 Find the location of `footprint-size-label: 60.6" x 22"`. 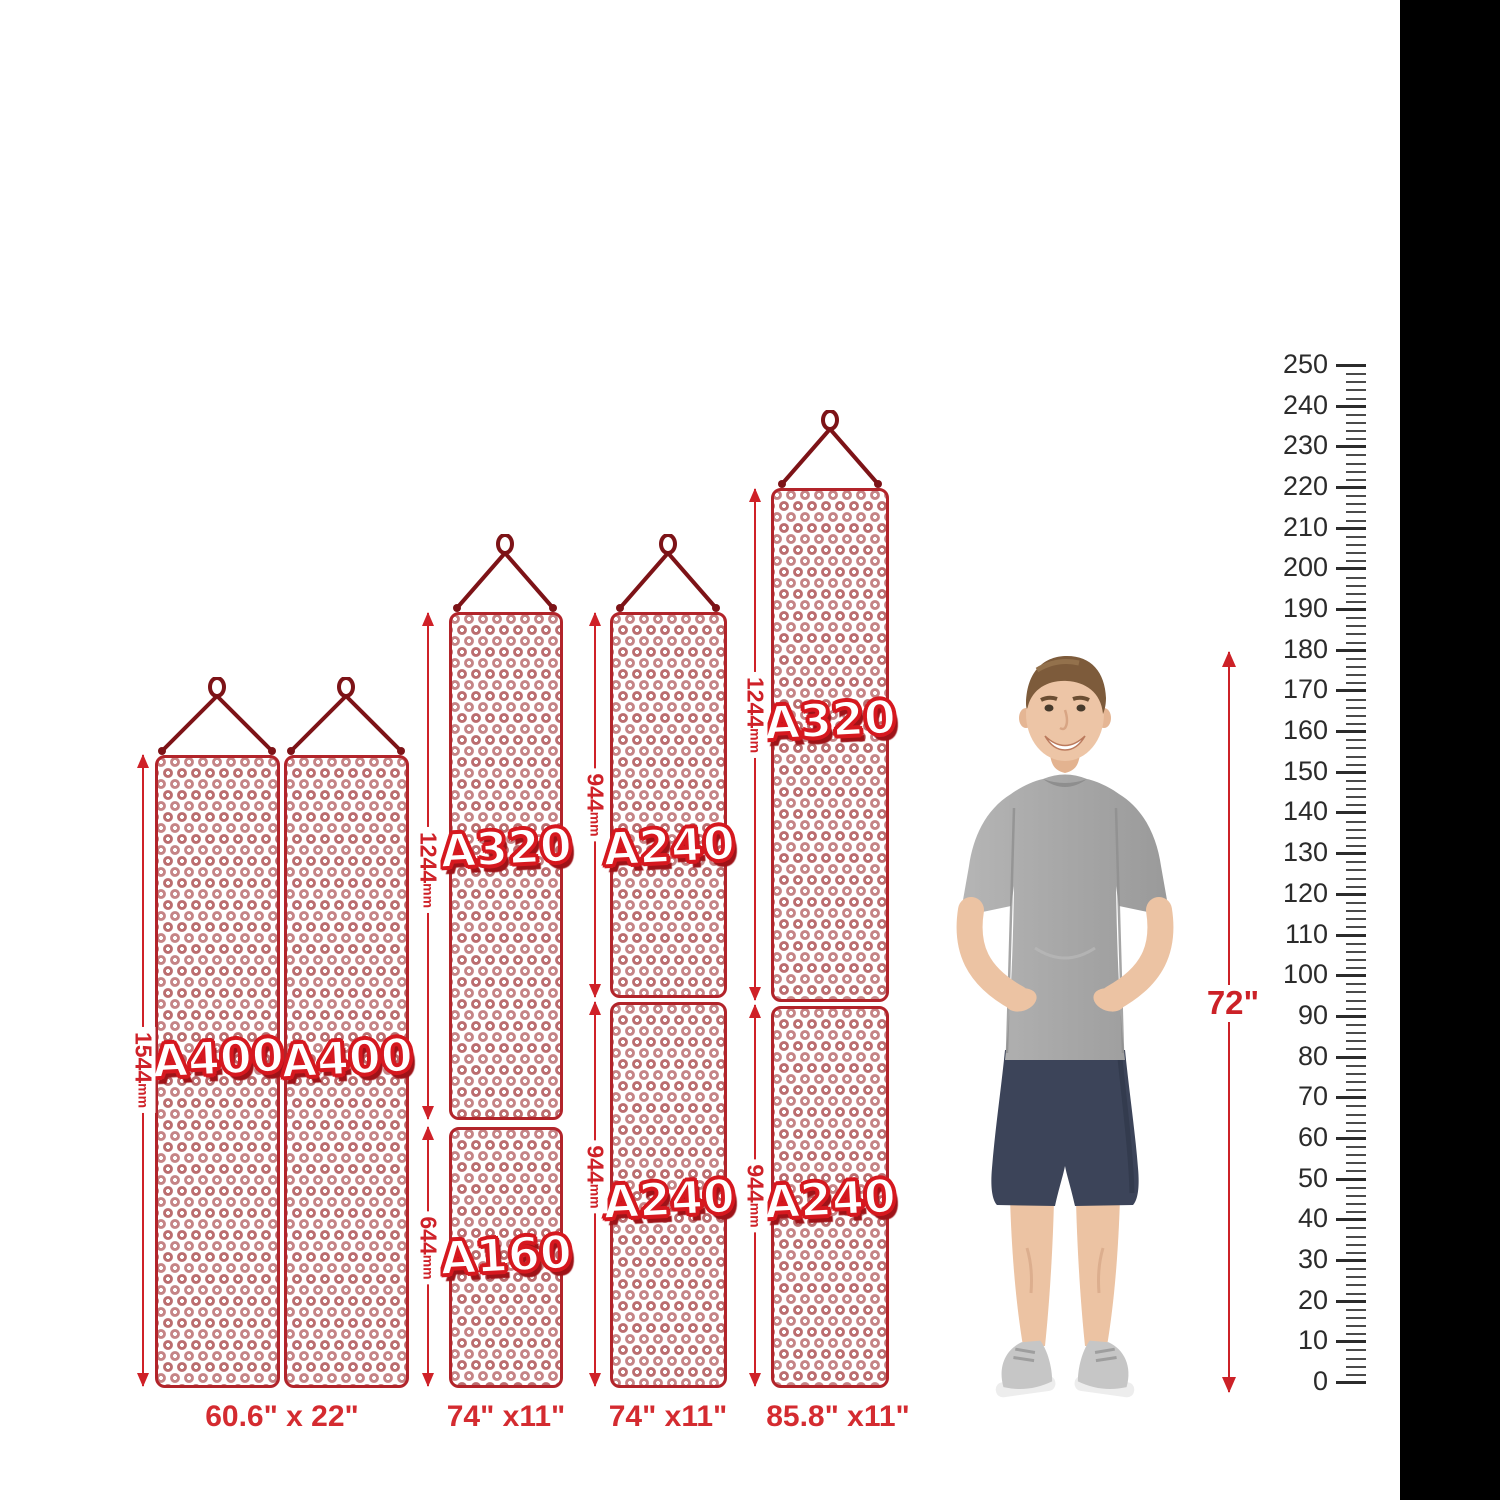

footprint-size-label: 60.6" x 22" is located at coordinates (282, 1416).